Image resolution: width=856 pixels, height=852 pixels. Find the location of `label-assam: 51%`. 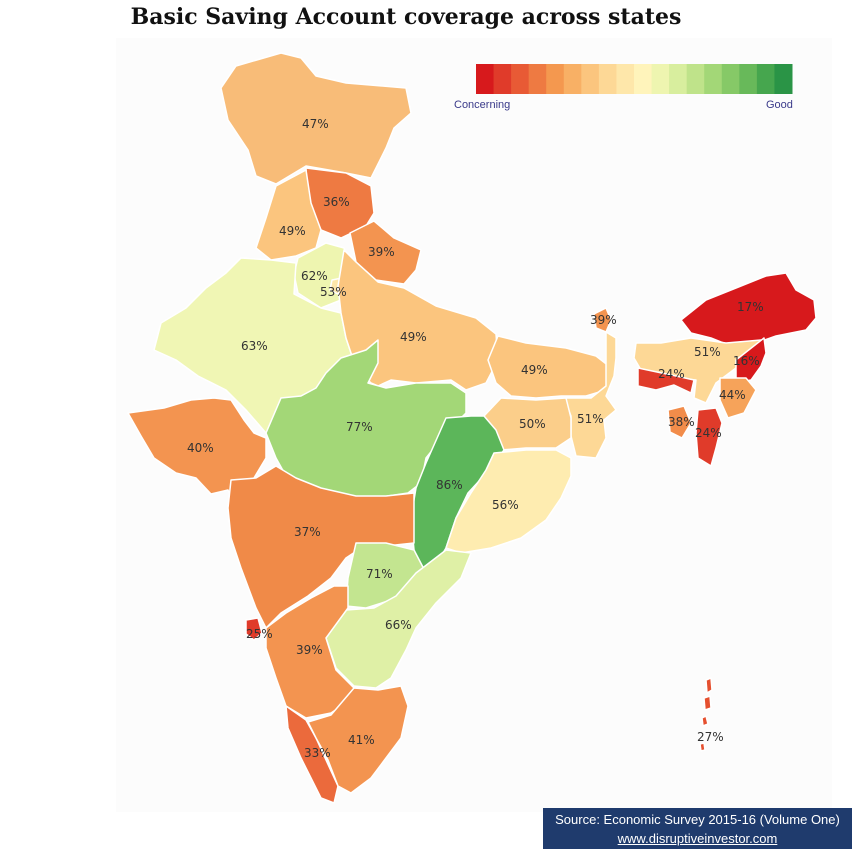

label-assam: 51% is located at coordinates (707, 352).